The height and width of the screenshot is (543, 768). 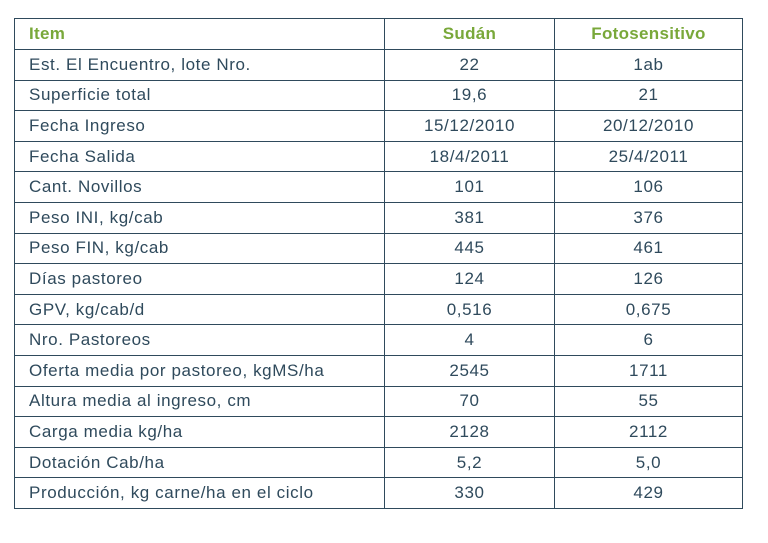 I want to click on row-label: Superficie total, so click(x=199, y=95).